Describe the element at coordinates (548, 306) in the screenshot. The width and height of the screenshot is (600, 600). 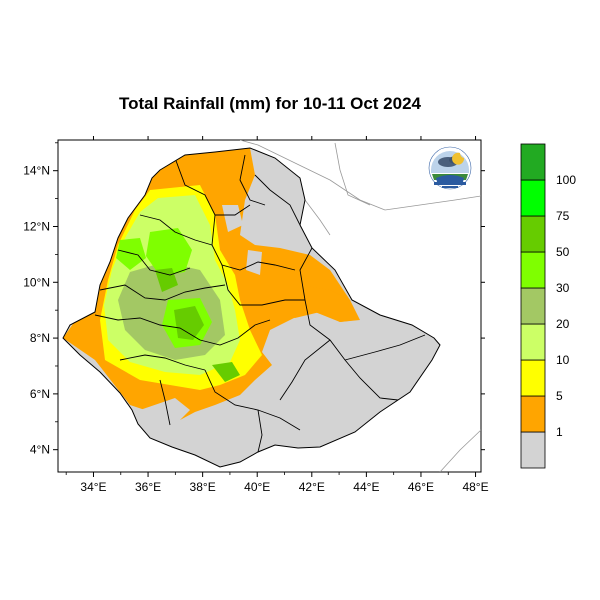
I see `colorbar: 1 5 10 20 30 50 75 100` at that location.